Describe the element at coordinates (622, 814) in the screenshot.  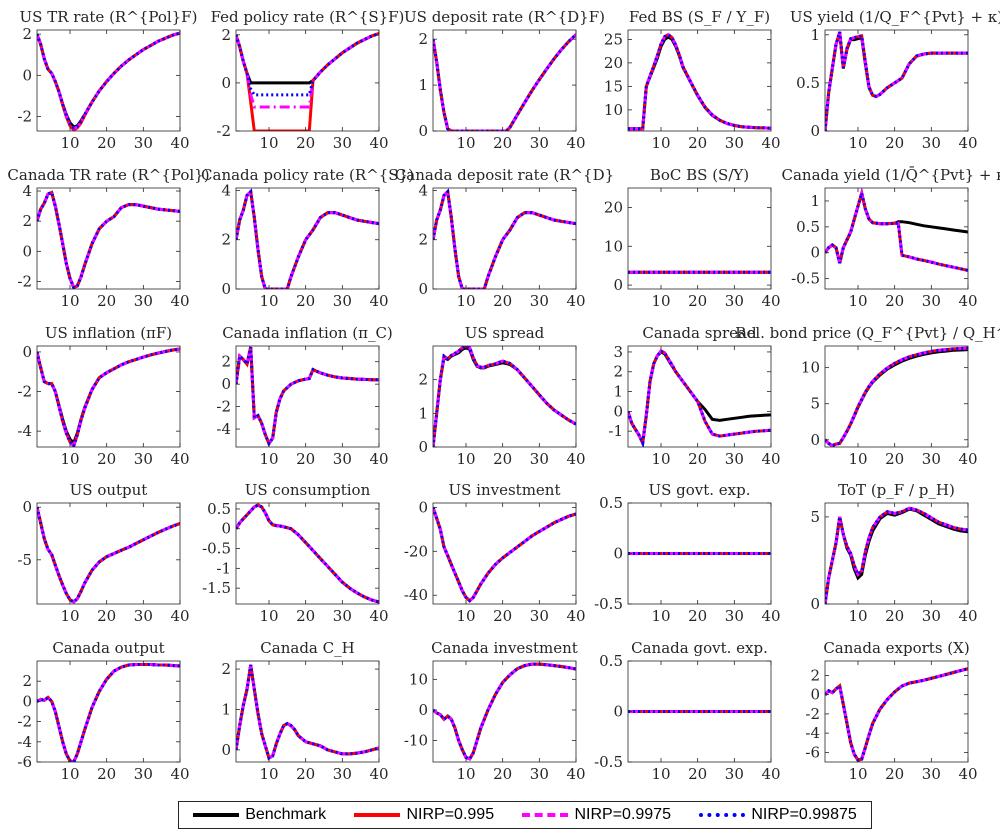
I see `legend-label-nirp-09975: NIRP=0.9975` at that location.